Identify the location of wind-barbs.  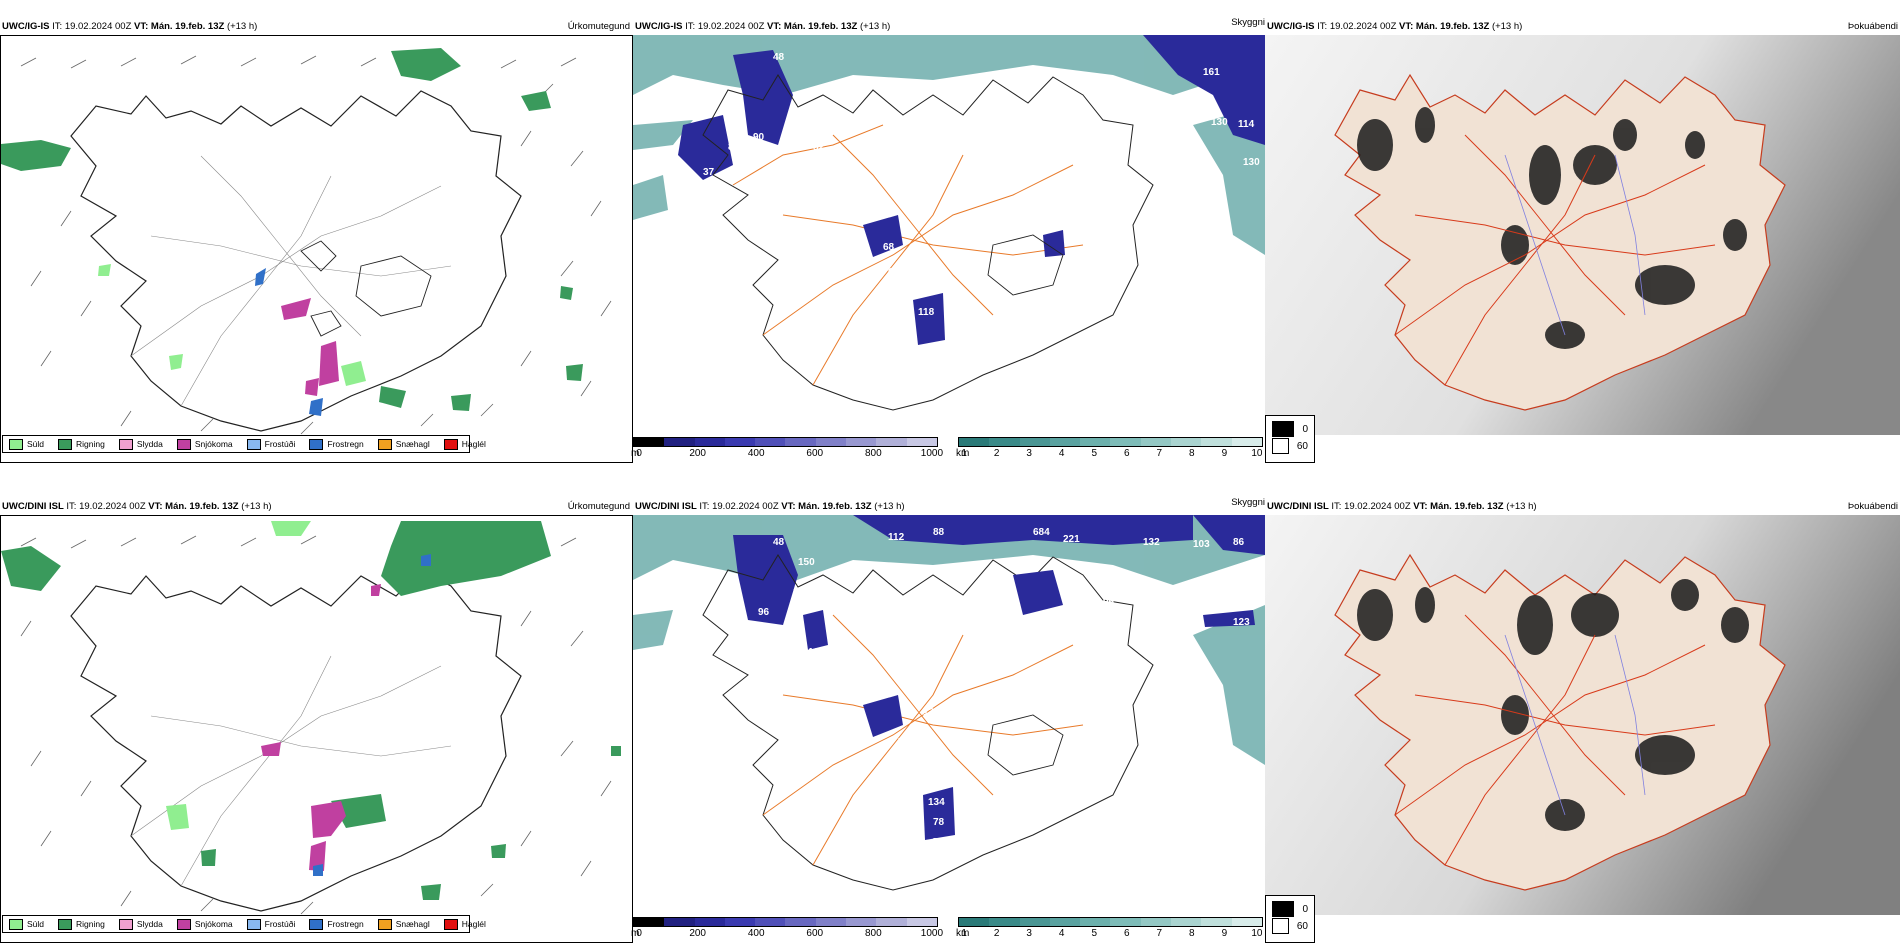
(316, 725).